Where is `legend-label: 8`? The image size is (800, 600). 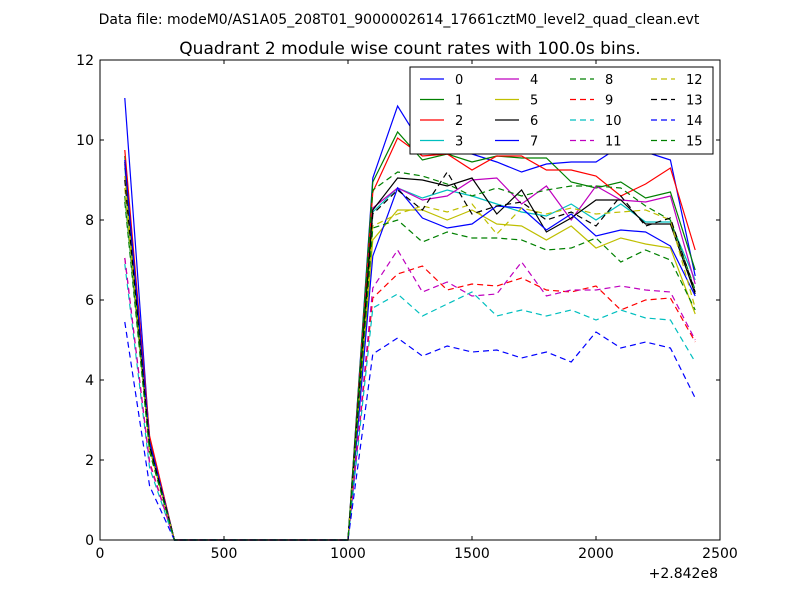 legend-label: 8 is located at coordinates (609, 80).